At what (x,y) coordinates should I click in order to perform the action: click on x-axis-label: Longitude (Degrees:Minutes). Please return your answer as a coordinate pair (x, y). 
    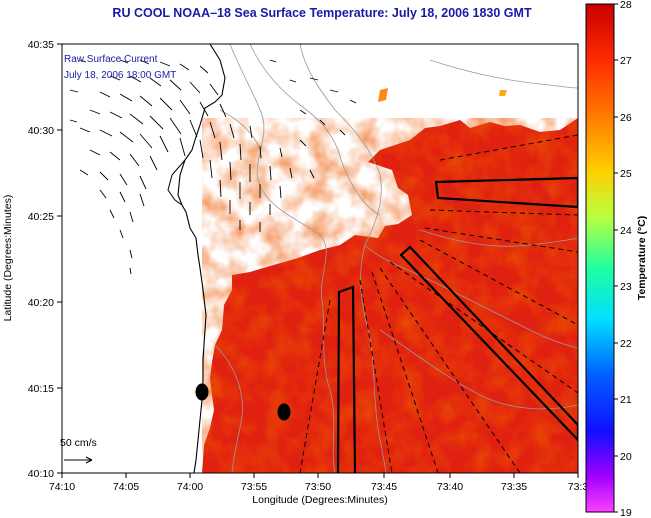
    Looking at the image, I should click on (319, 500).